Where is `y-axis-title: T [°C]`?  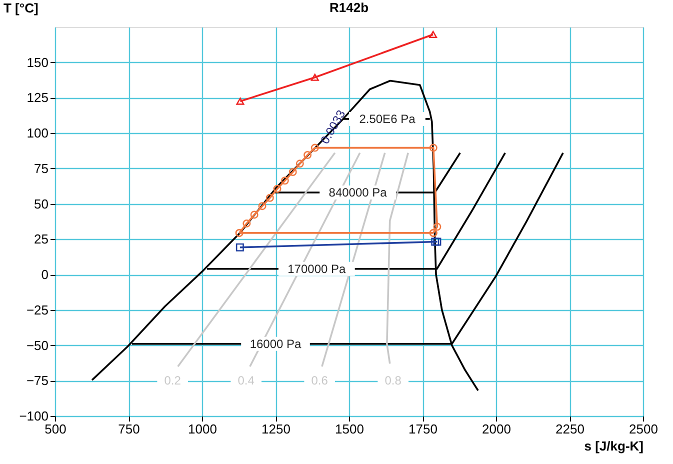 y-axis-title: T [°C] is located at coordinates (21, 8).